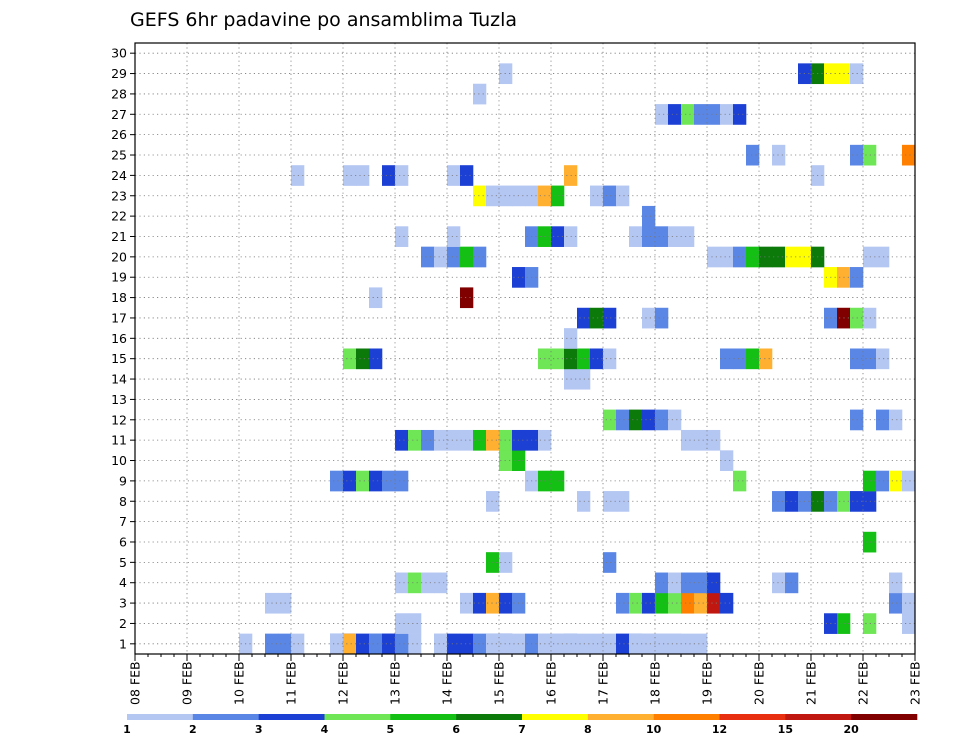  Describe the element at coordinates (119, 195) in the screenshot. I see `y-tick-label: 23` at that location.